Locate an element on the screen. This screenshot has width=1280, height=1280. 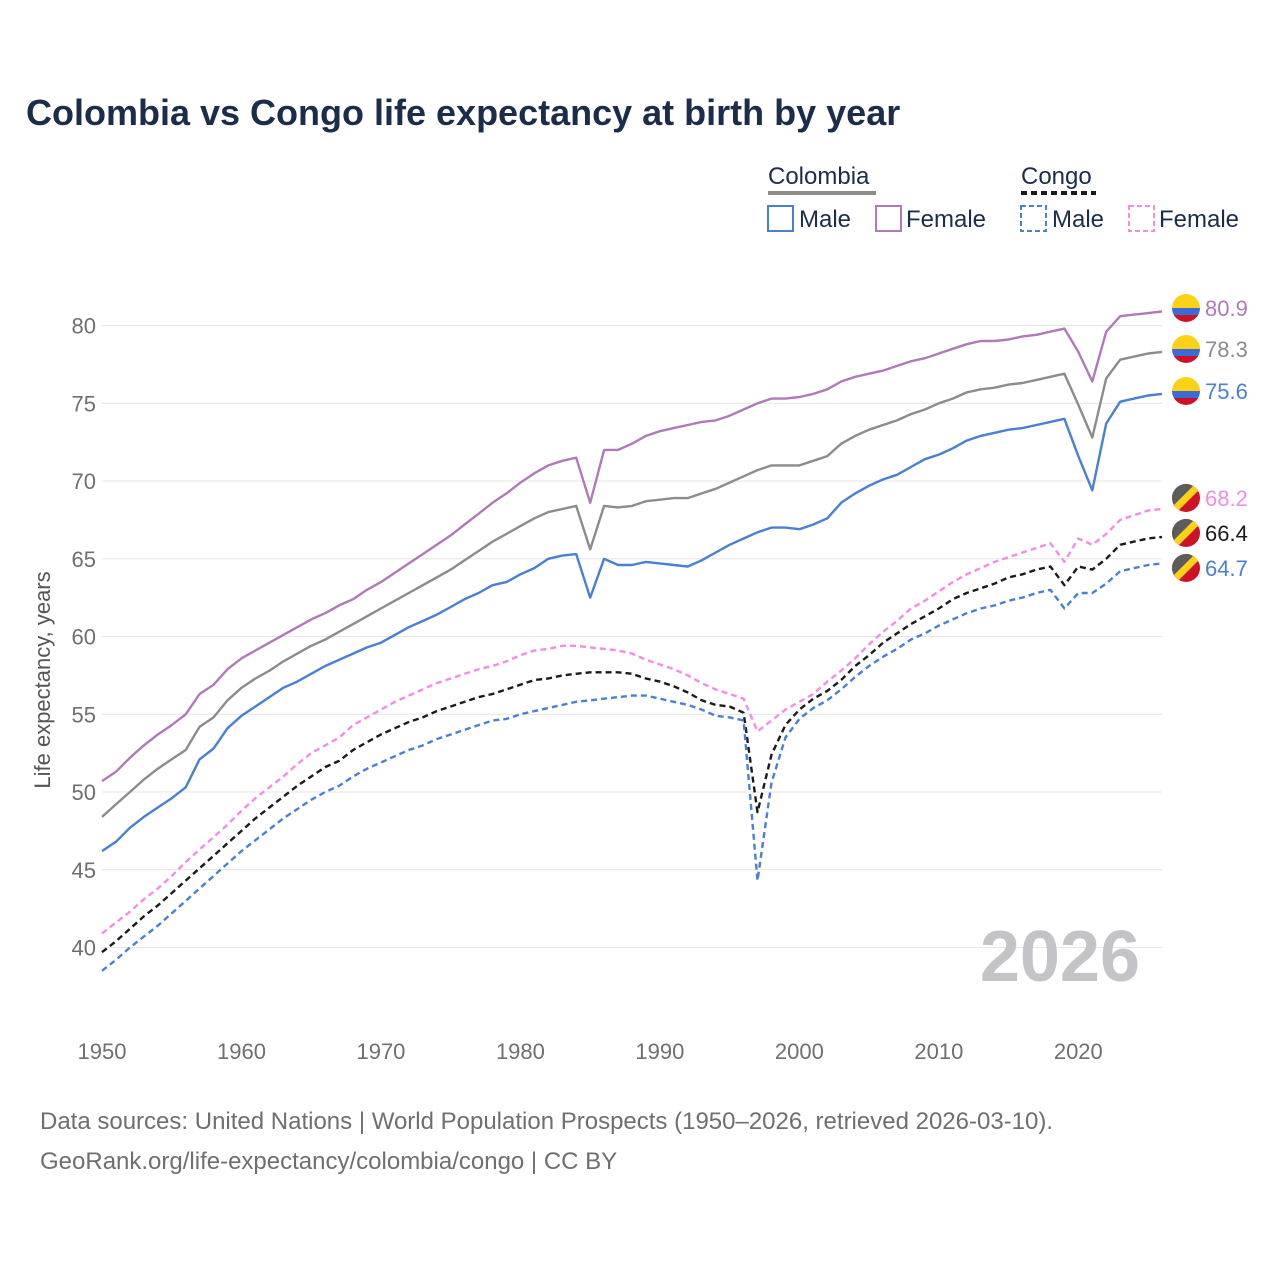
legend-colombia-female-swatch is located at coordinates (888, 218).